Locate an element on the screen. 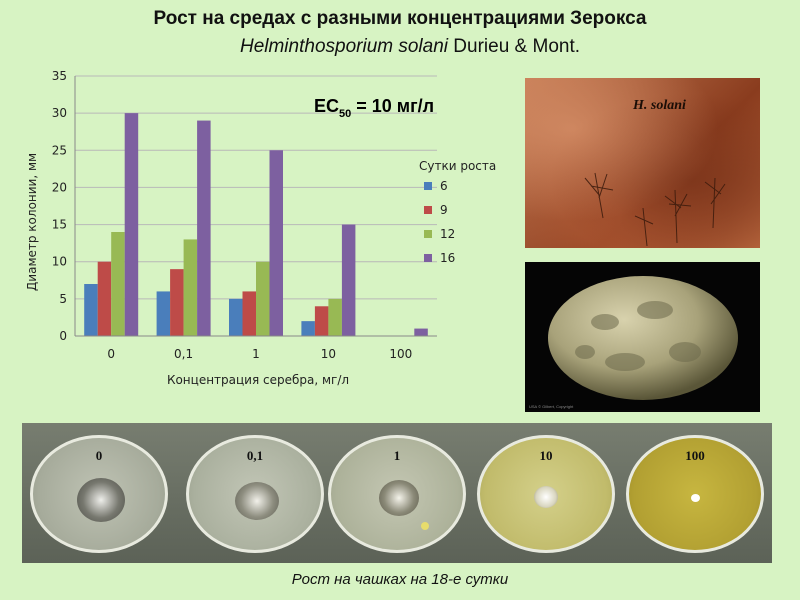  y-tick-label: 0 is located at coordinates (63, 336).